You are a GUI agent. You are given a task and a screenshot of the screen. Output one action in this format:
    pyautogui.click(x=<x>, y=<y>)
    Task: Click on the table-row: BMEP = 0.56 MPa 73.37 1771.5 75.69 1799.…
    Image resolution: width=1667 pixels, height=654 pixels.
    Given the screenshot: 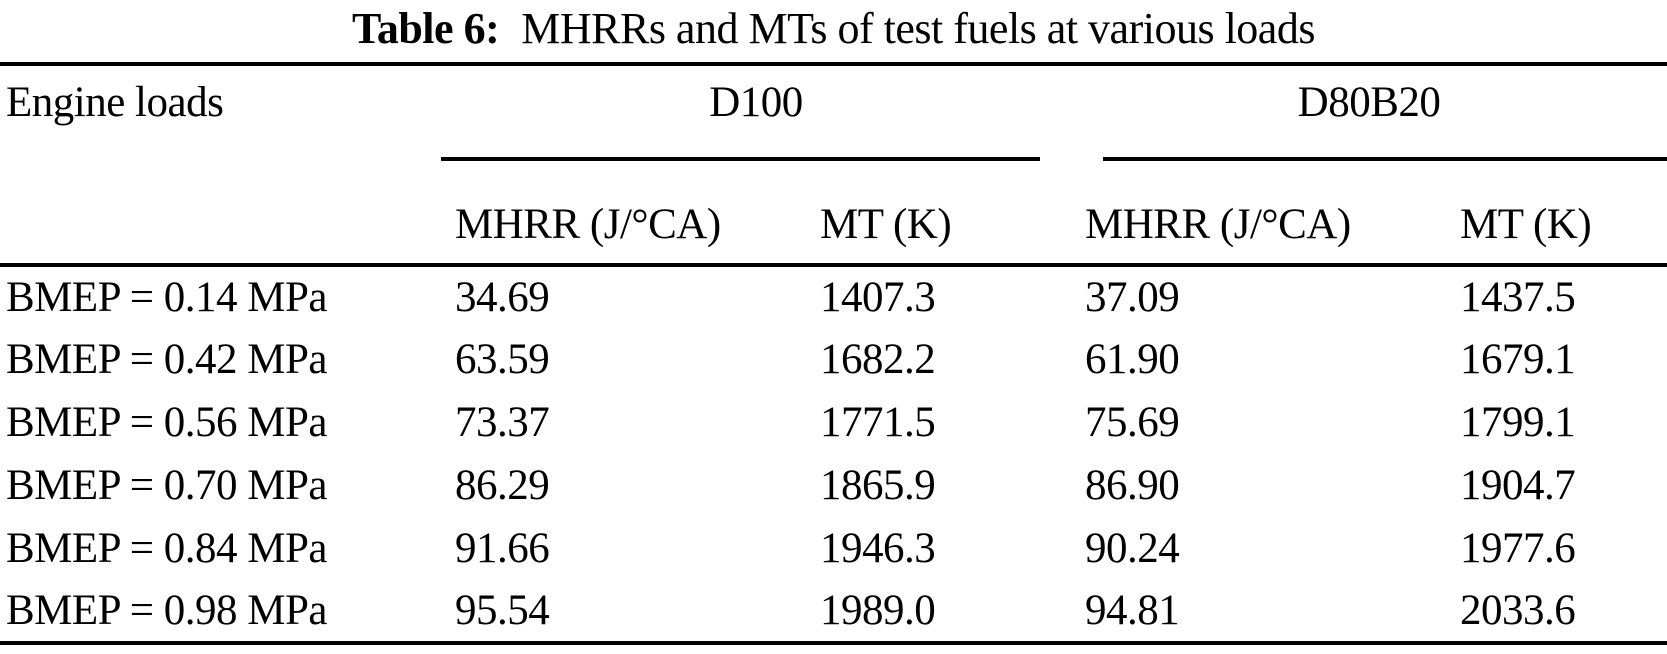 What is the action you would take?
    pyautogui.click(x=833, y=422)
    